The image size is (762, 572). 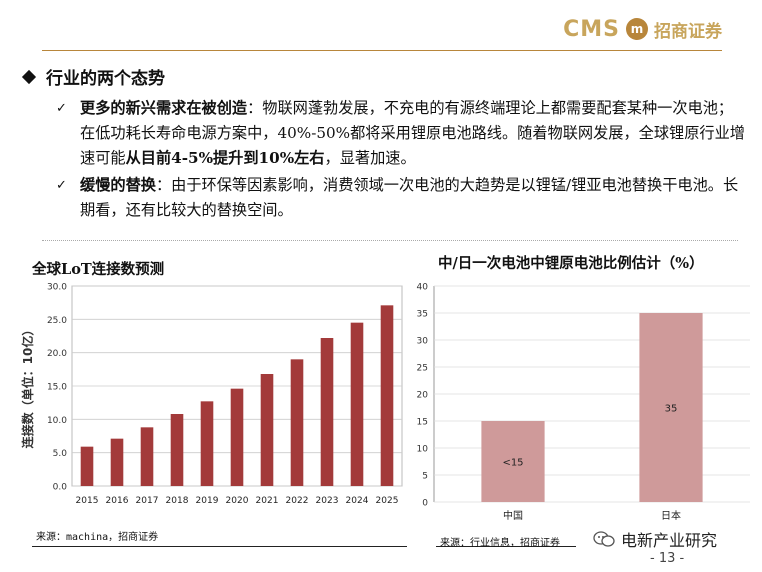 I want to click on bullet-1-lead: 更多的新兴需求在被创造, so click(x=164, y=108).